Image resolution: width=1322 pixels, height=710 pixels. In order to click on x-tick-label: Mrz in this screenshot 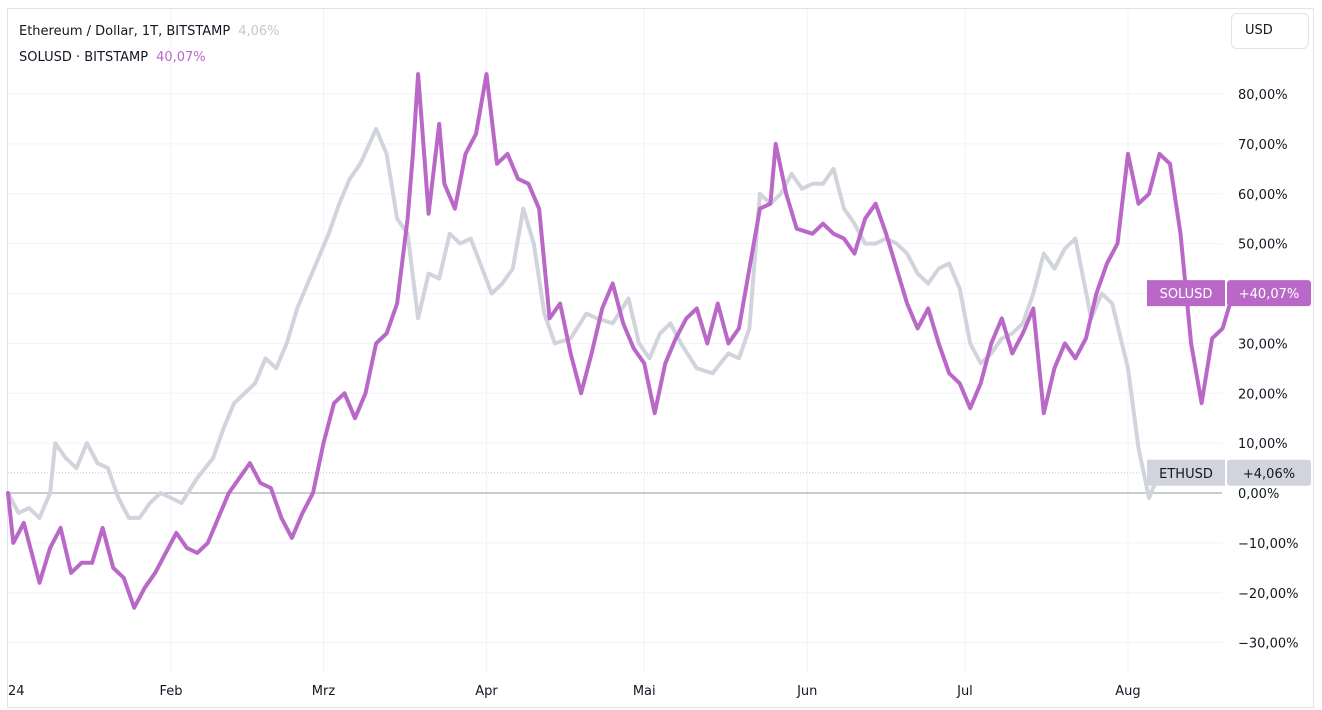, I will do `click(324, 691)`.